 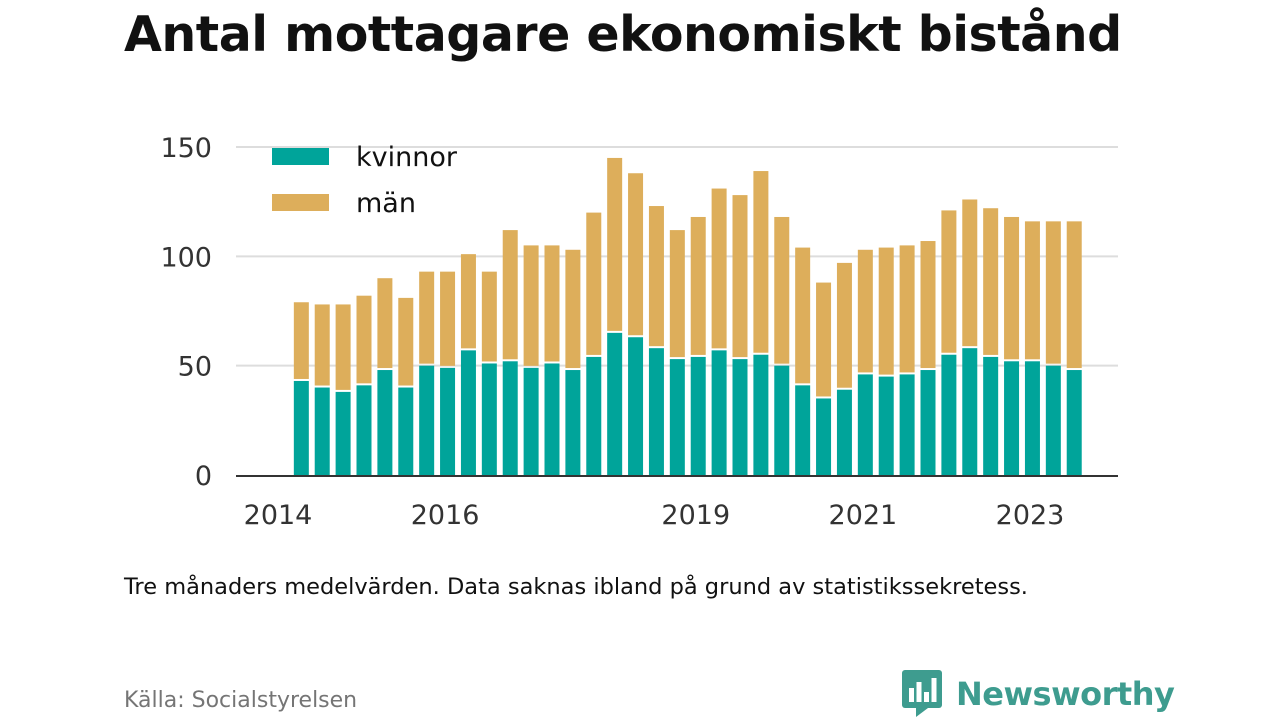 I want to click on y-tick-label: 100, so click(x=186, y=257).